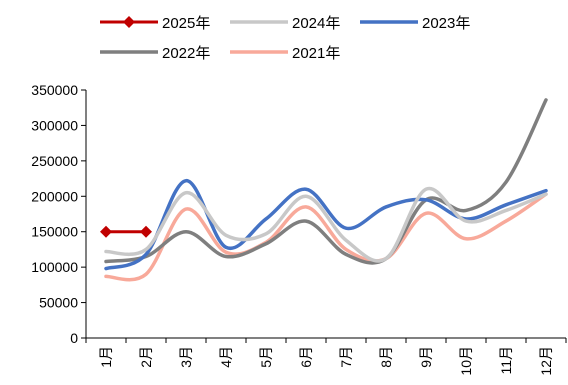  What do you see at coordinates (386, 357) in the screenshot?
I see `x-tick-label: 8月` at bounding box center [386, 357].